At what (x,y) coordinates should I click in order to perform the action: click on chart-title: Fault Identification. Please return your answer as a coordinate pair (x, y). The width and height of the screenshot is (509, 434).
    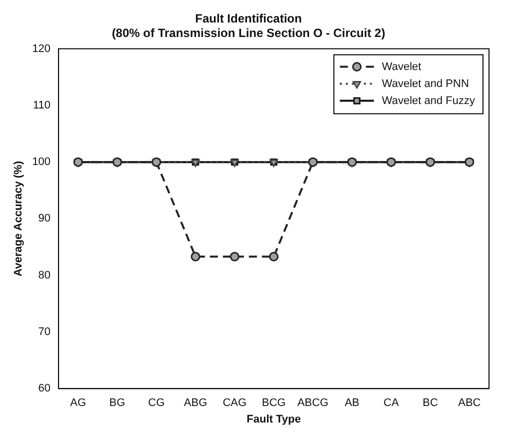
    Looking at the image, I should click on (248, 19).